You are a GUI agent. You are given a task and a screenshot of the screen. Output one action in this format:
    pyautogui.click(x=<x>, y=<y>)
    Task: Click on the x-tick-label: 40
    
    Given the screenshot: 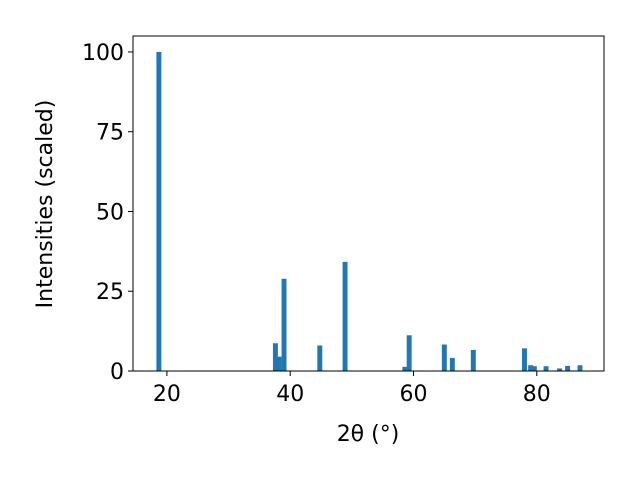 What is the action you would take?
    pyautogui.click(x=290, y=394)
    